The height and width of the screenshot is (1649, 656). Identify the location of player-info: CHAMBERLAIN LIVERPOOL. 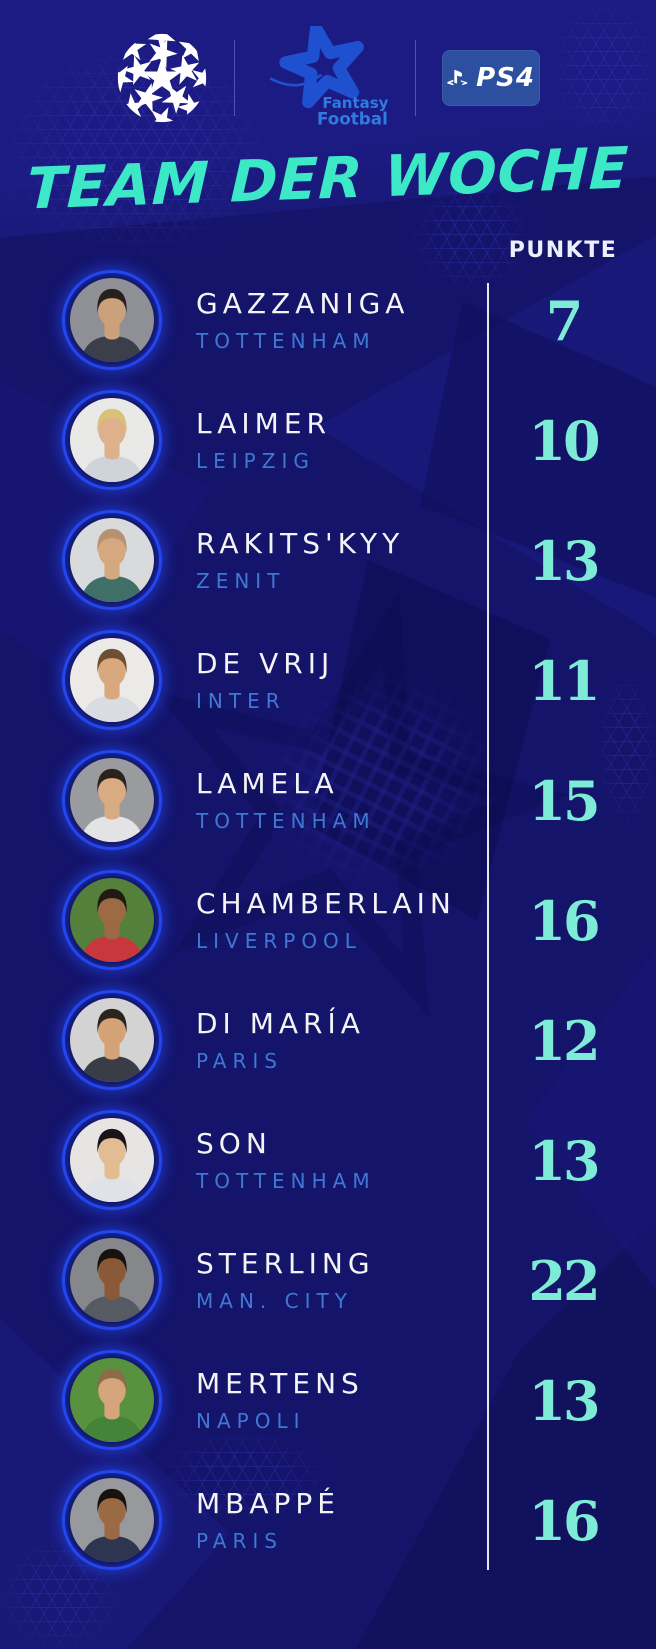
(338, 920).